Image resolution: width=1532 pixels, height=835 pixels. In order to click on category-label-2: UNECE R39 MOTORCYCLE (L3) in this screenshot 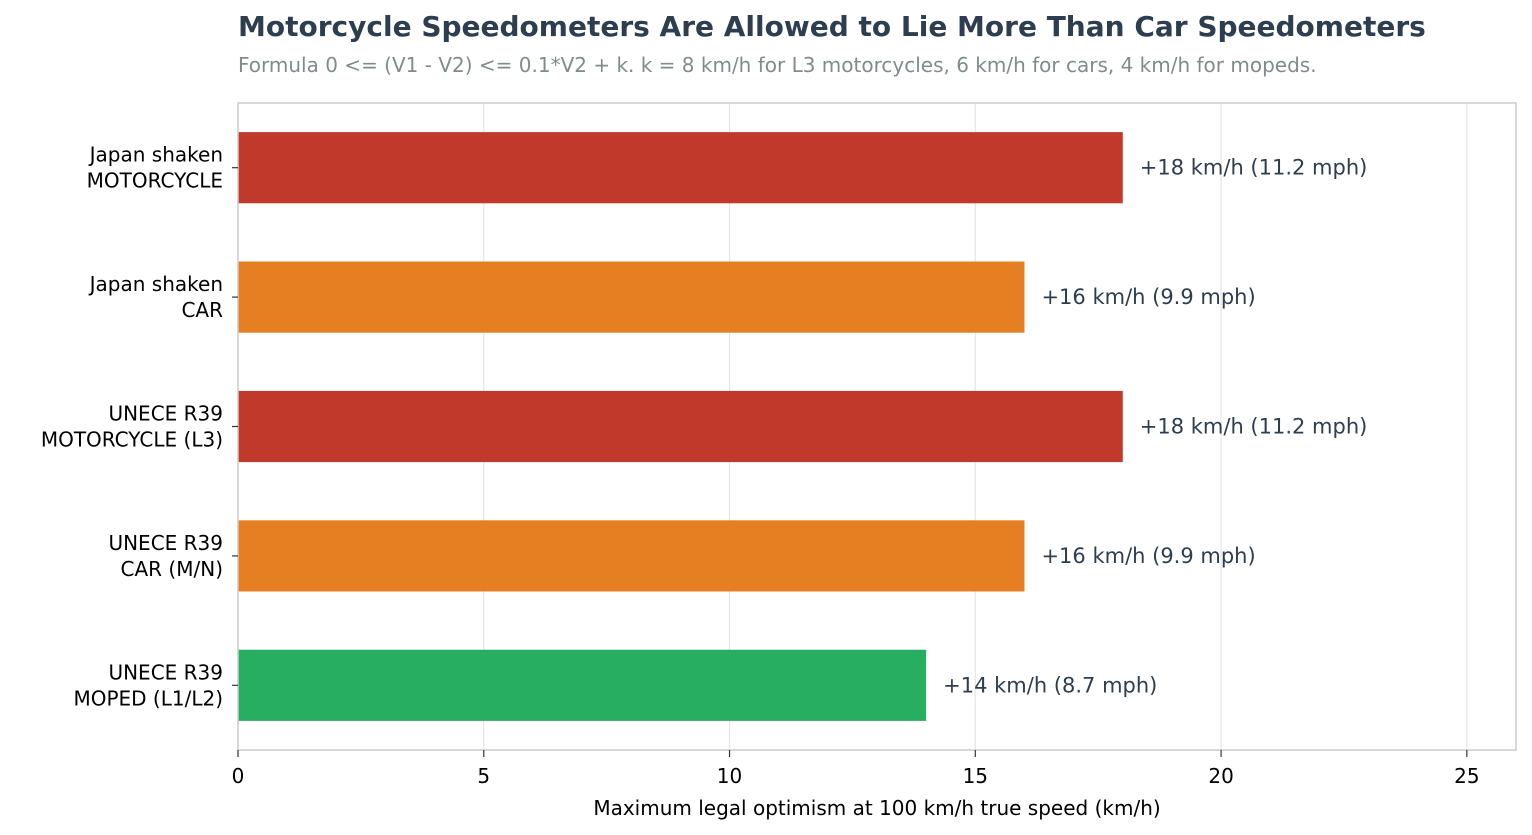, I will do `click(132, 427)`.